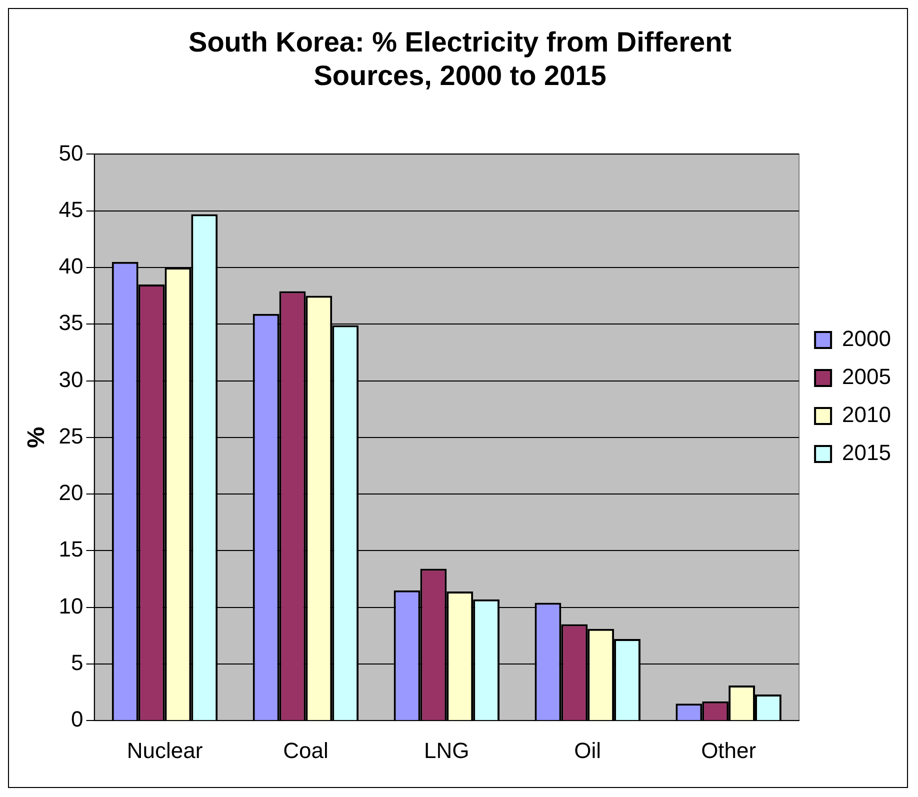  What do you see at coordinates (867, 339) in the screenshot?
I see `legend-label: 2000` at bounding box center [867, 339].